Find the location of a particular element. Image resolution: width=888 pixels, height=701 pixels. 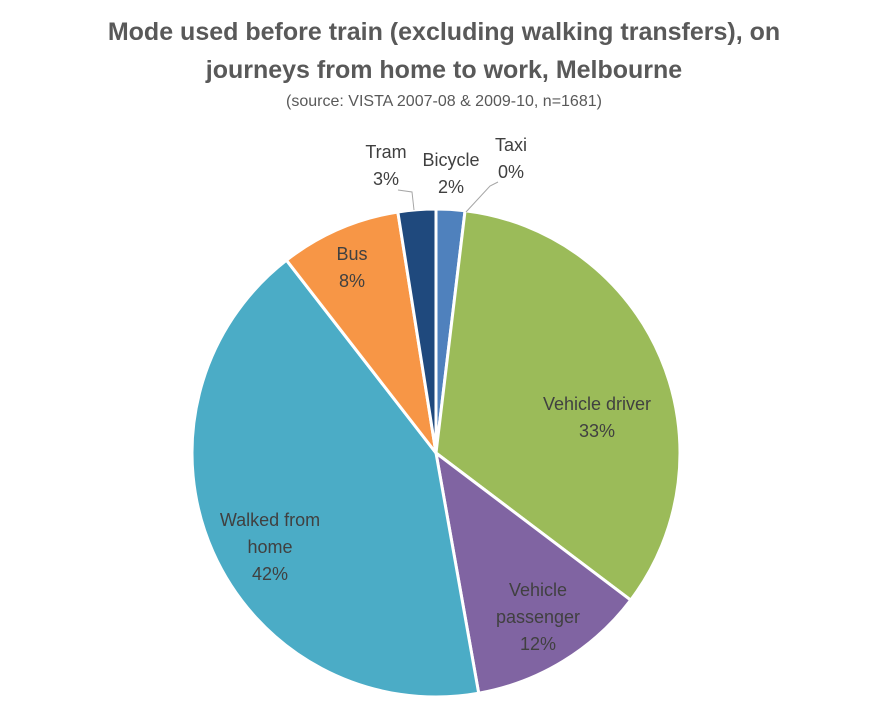

slice-label-walked-from-home: Walked from home 42% is located at coordinates (270, 547).